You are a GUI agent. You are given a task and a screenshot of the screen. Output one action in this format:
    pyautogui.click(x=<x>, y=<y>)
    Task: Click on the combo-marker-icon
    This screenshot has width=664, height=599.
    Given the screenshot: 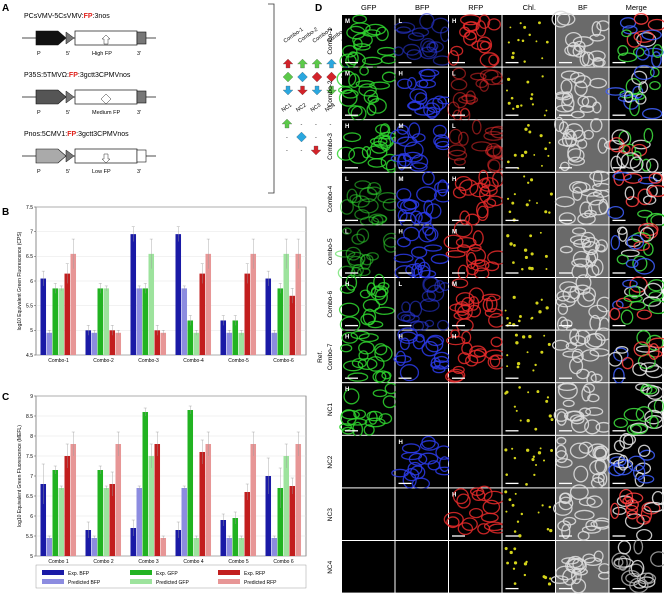 What is the action you would take?
    pyautogui.click(x=302, y=63)
    